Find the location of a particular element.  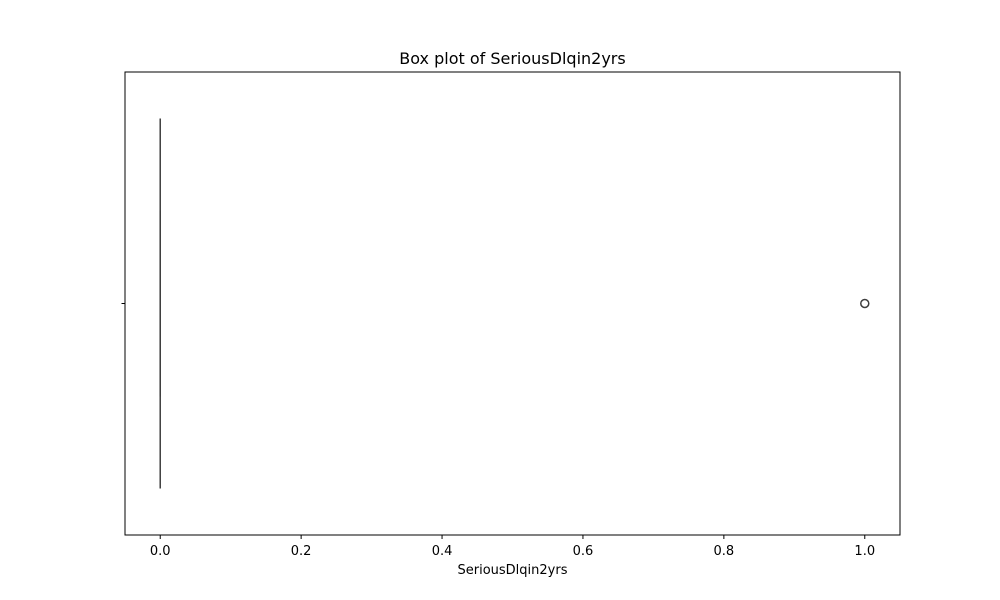

chart-title: Box plot of SeriousDlqin2yrs is located at coordinates (512, 58).